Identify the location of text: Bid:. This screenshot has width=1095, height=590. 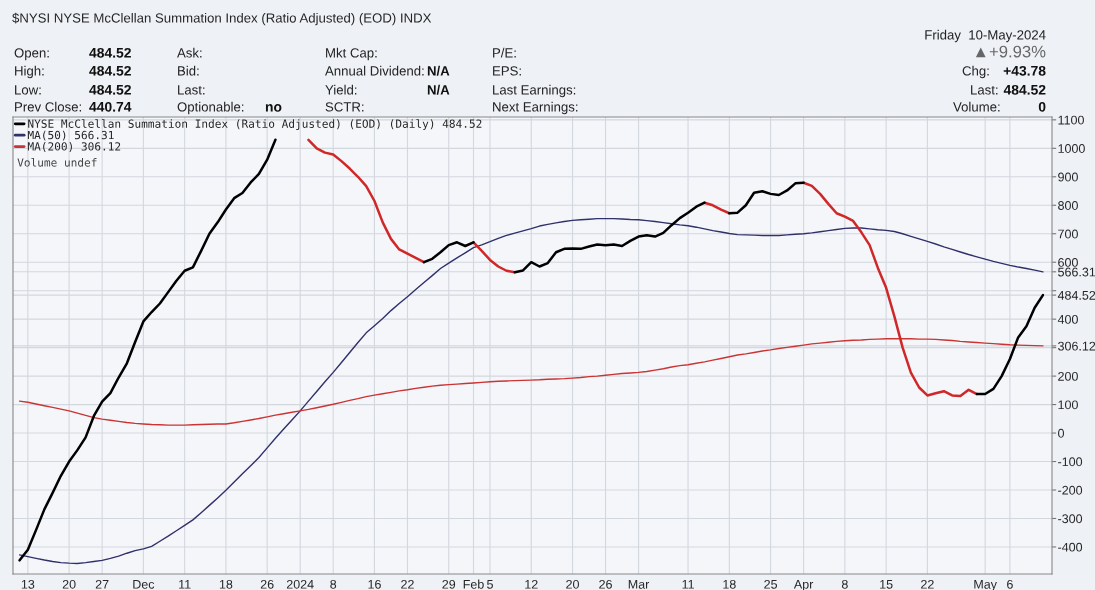
(188, 70).